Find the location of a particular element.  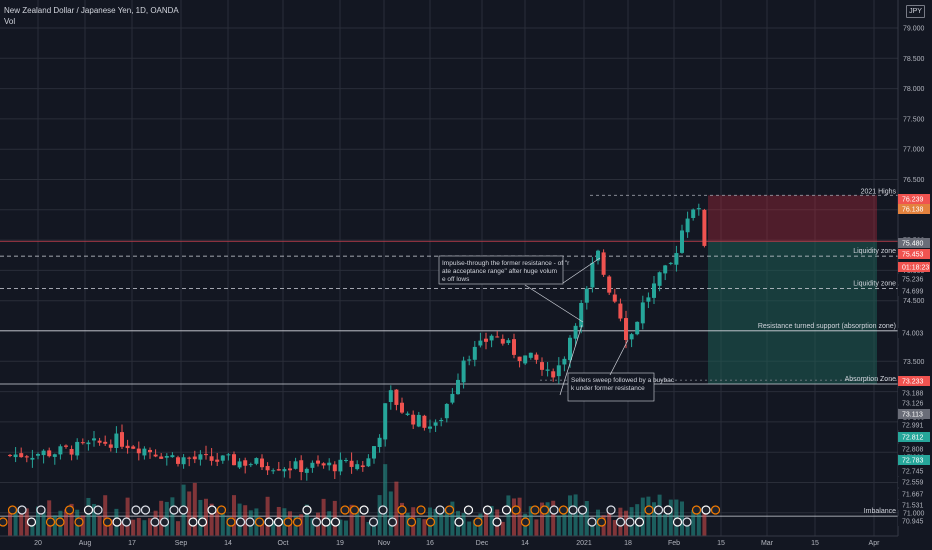

price-tag-label: 71.531 is located at coordinates (913, 506).